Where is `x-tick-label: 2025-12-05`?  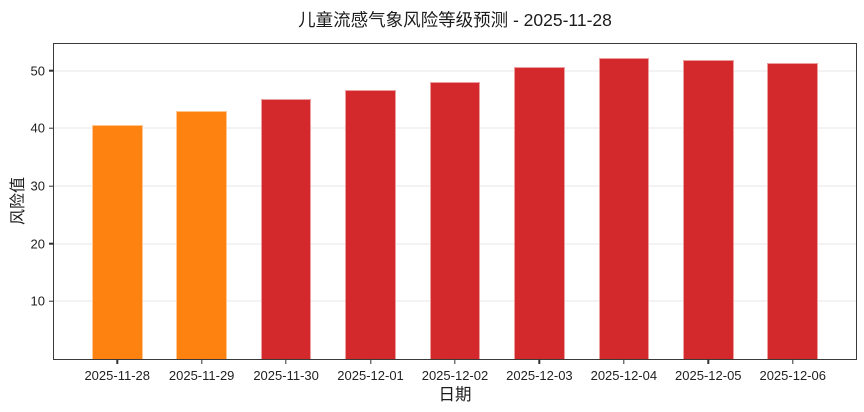 x-tick-label: 2025-12-05 is located at coordinates (708, 375).